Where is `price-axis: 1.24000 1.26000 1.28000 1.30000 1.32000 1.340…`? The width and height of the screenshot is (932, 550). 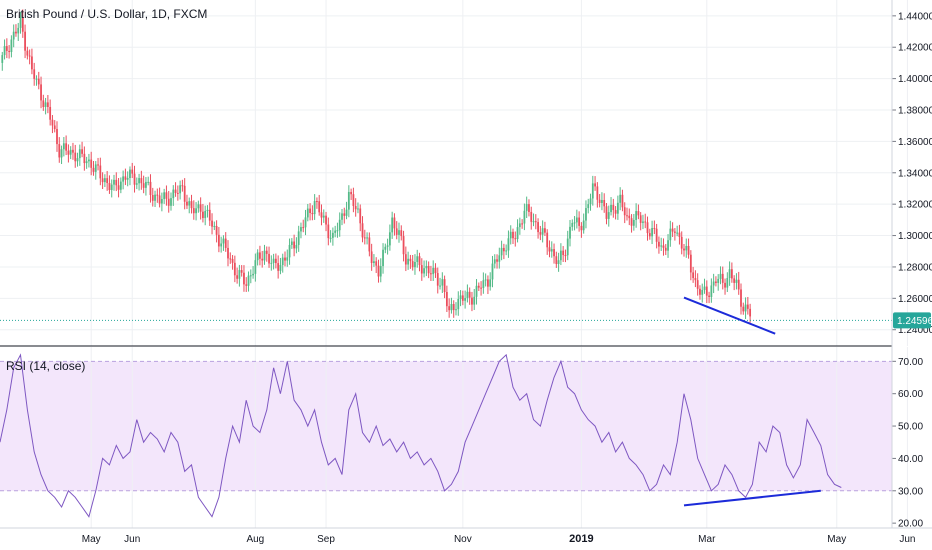
price-axis: 1.24000 1.26000 1.28000 1.30000 1.32000 1.340… is located at coordinates (912, 173).